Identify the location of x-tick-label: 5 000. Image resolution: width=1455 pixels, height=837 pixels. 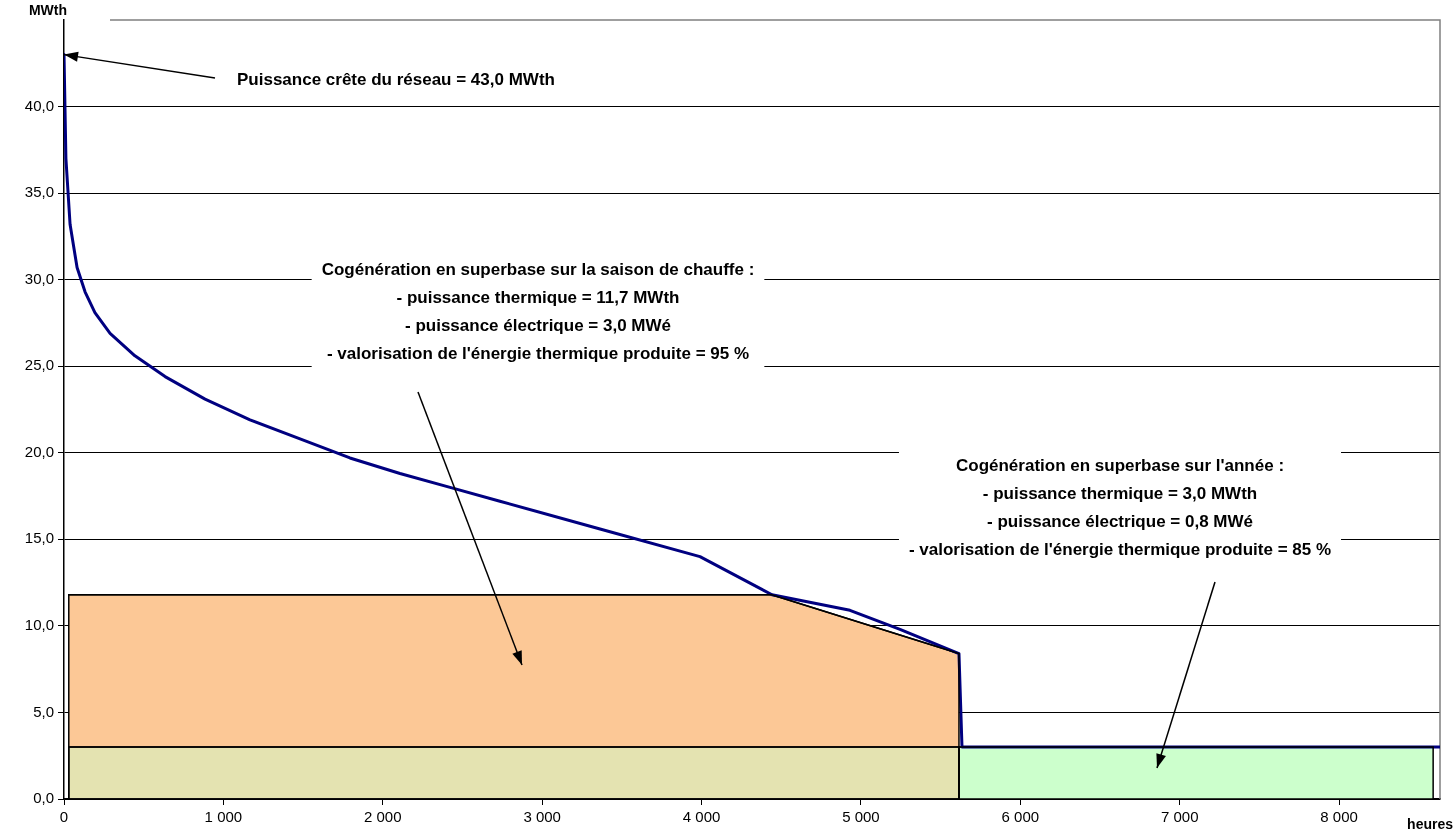
(861, 817).